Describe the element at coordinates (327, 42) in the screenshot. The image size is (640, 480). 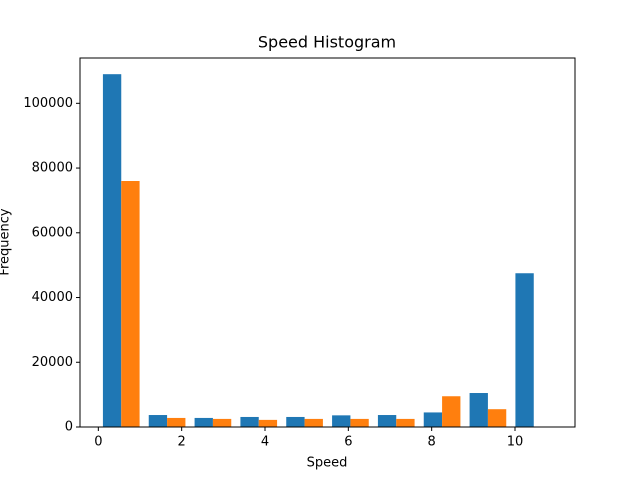
I see `chart-title: Speed Histogram` at that location.